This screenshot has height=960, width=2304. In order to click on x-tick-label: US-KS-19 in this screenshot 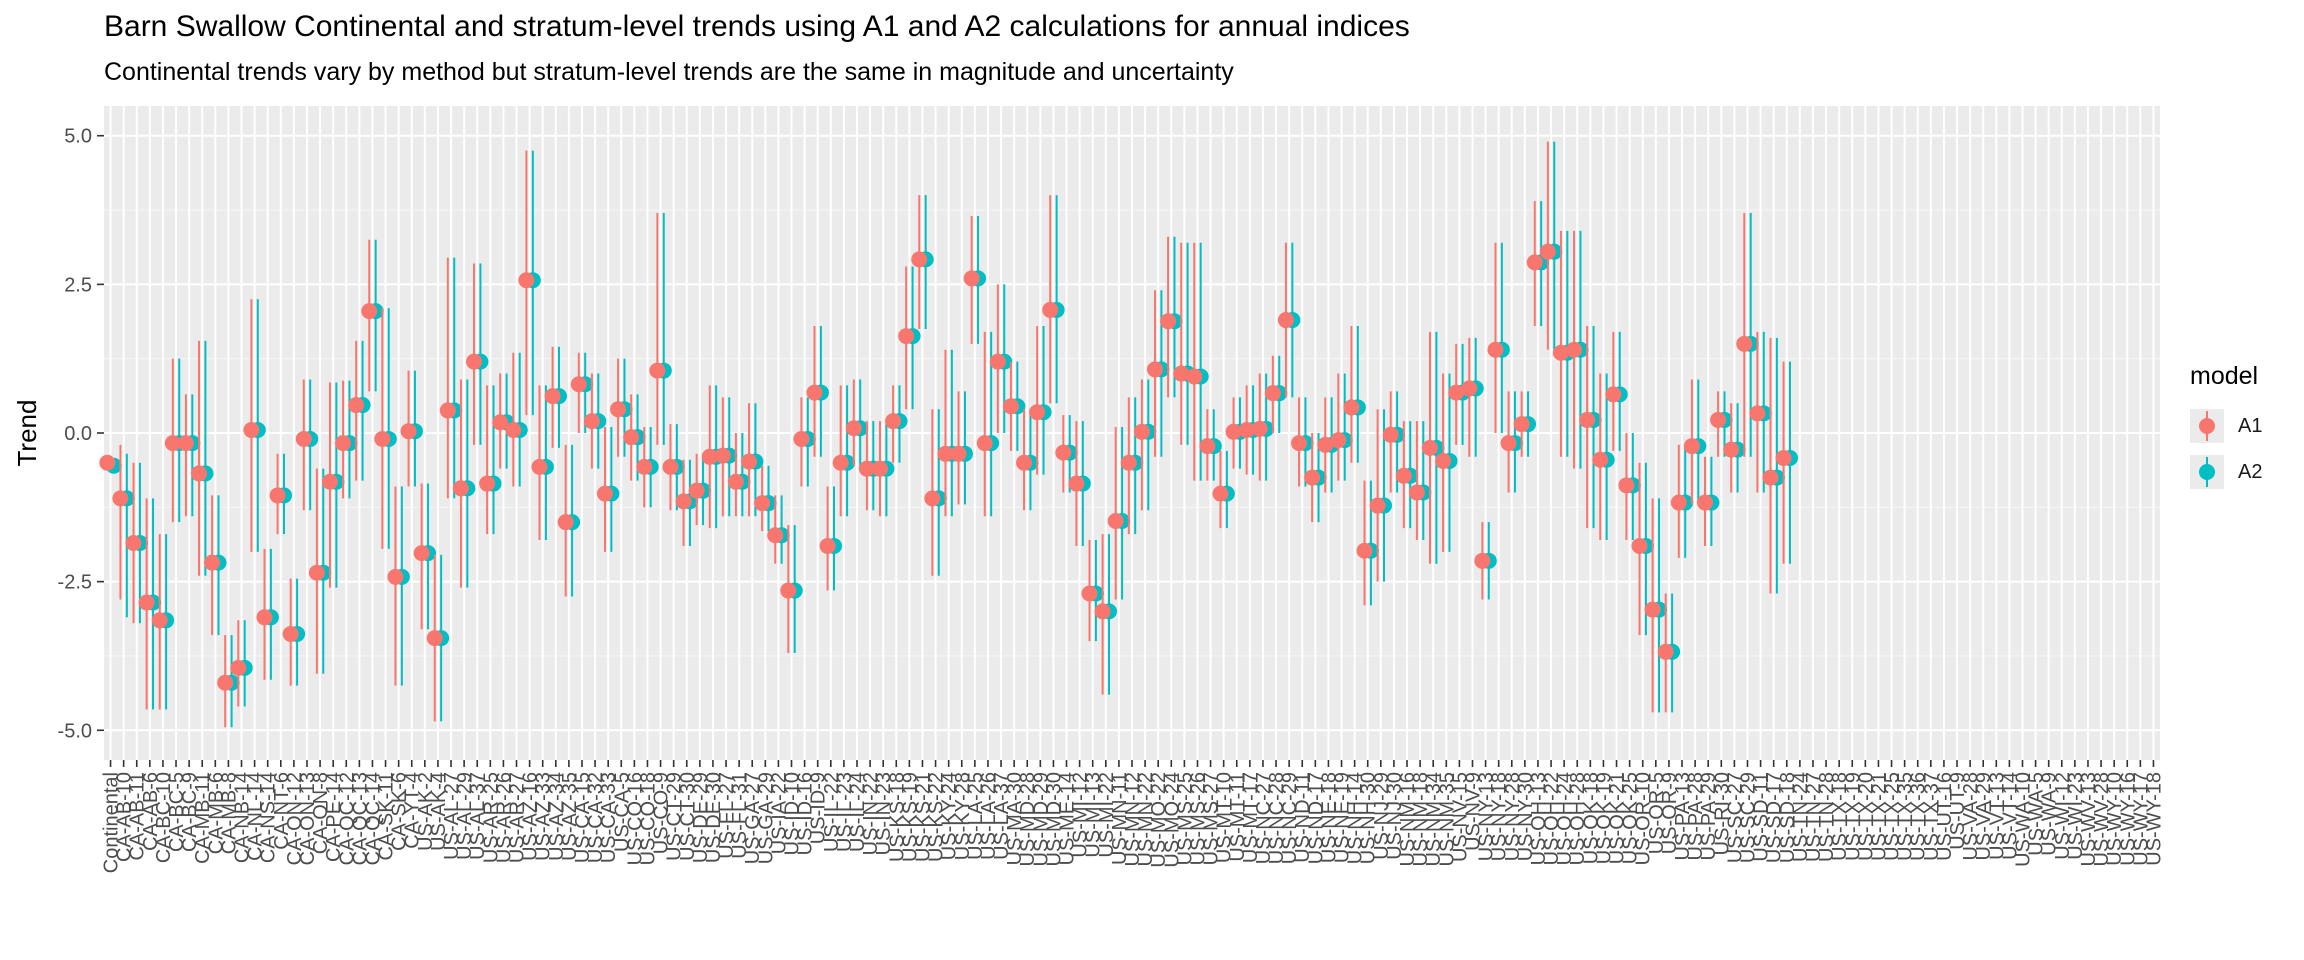, I will do `click(910, 817)`.